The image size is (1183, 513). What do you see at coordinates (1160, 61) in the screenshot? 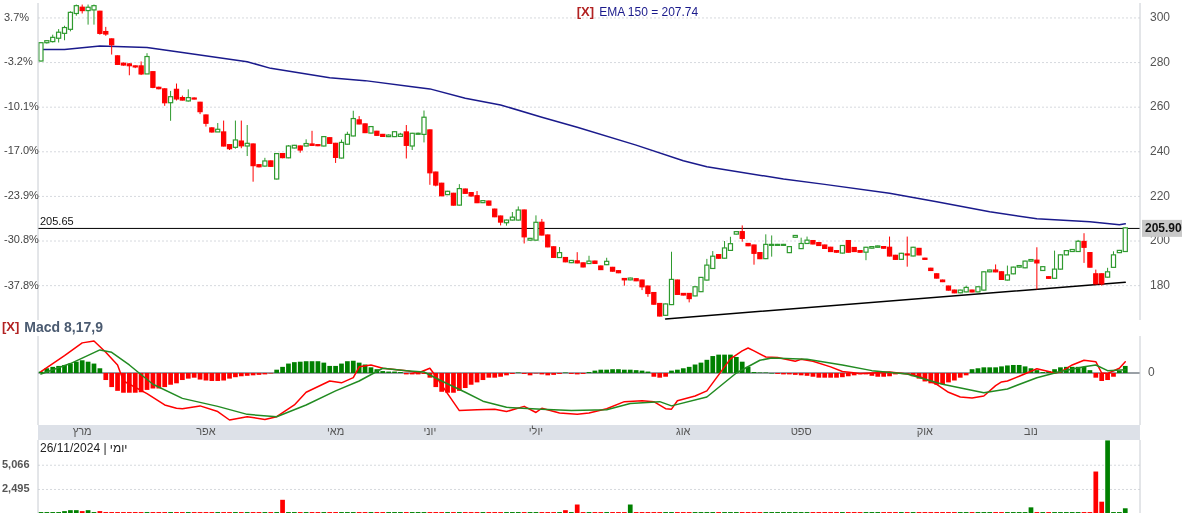
I see `y-tick-label: 280` at bounding box center [1160, 61].